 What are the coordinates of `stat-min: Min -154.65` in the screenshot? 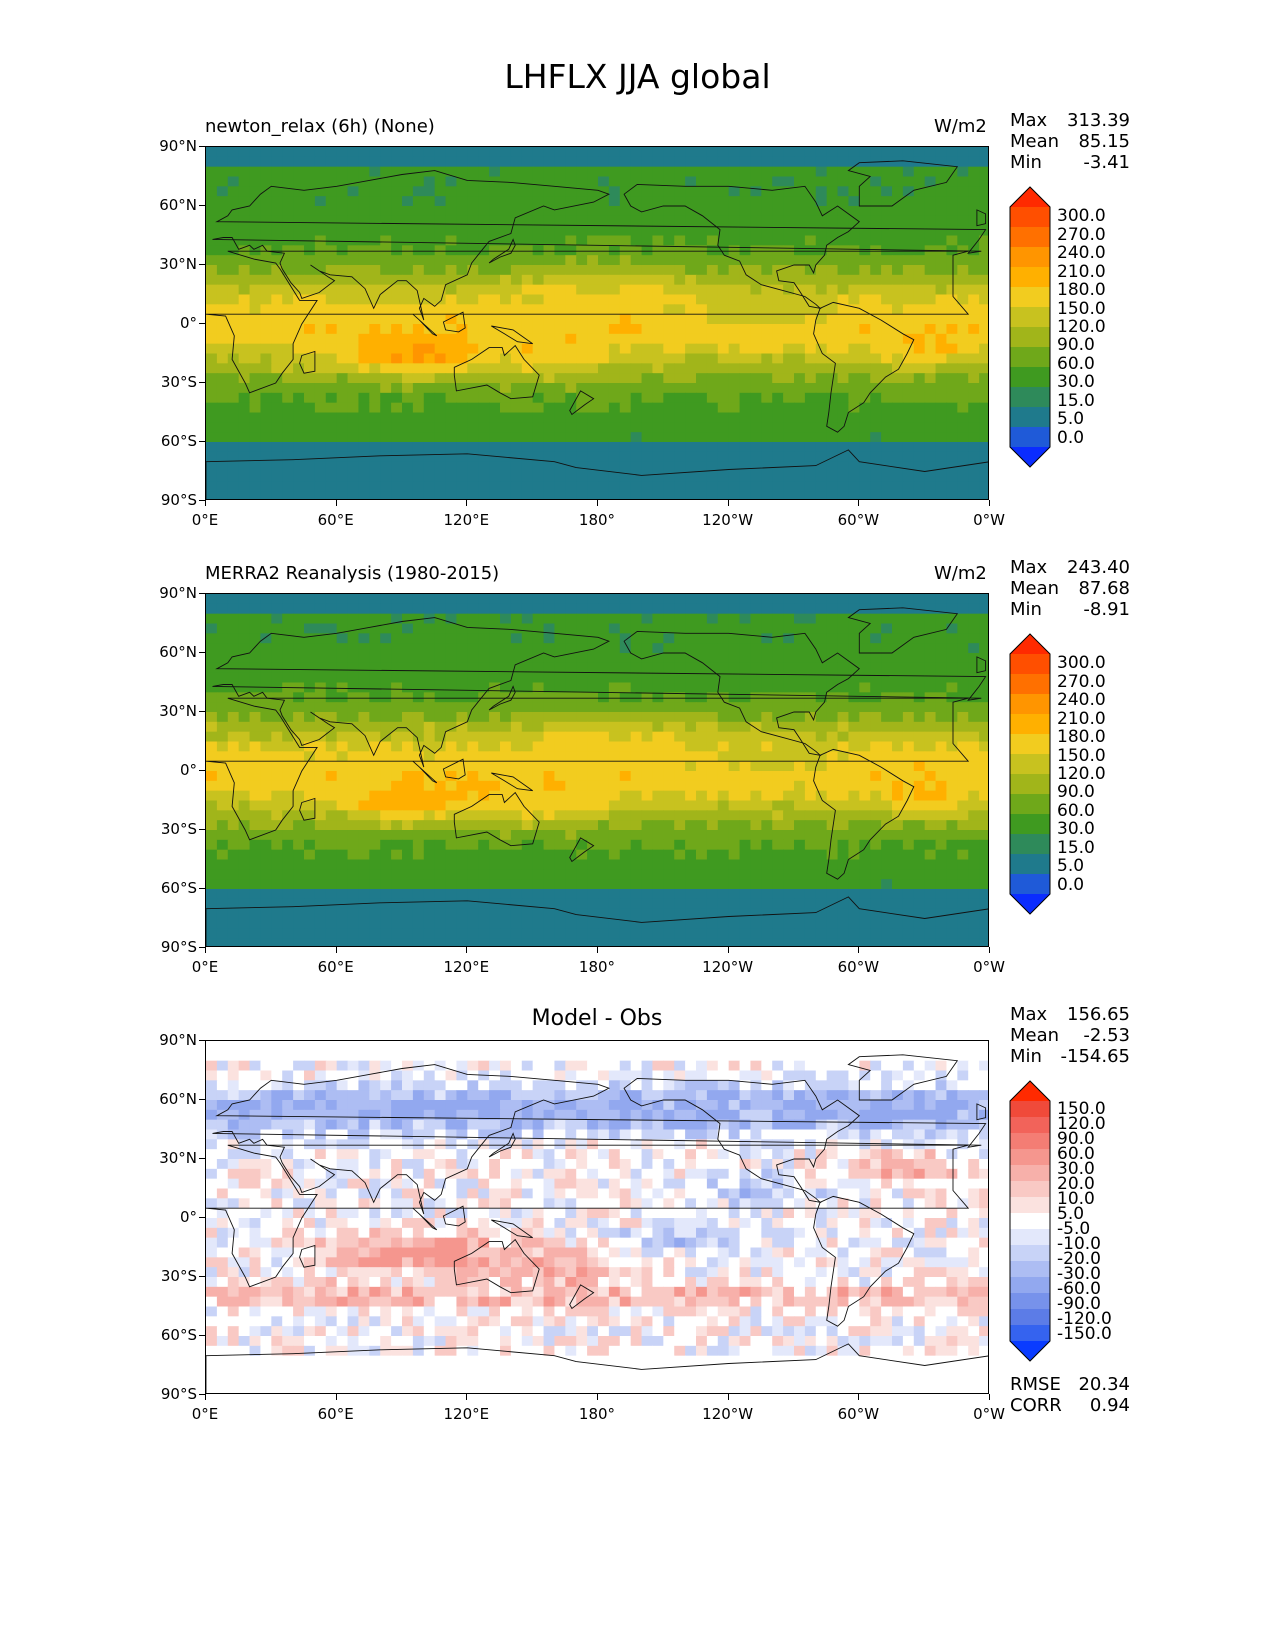 It's located at (1070, 1056).